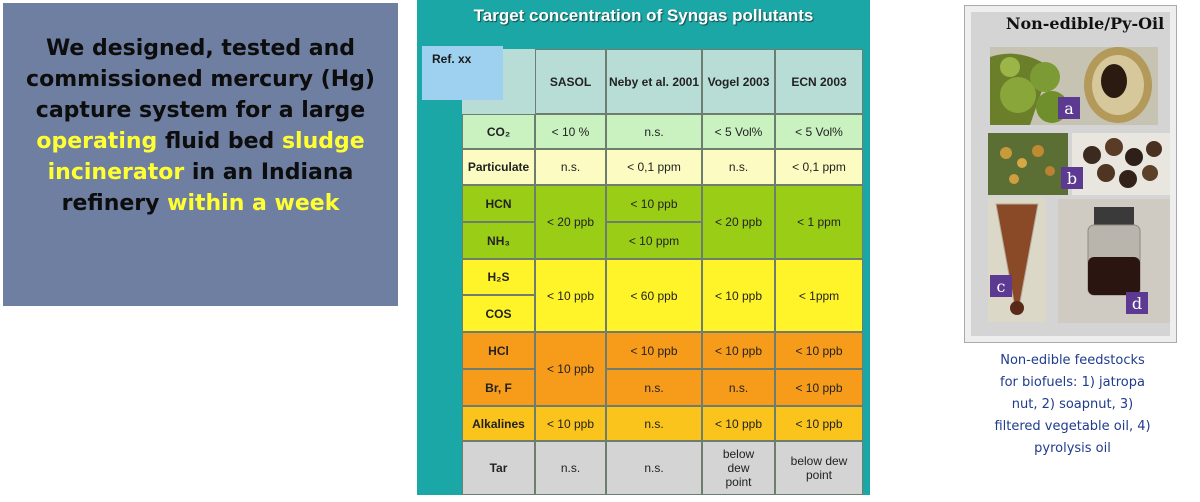 This screenshot has height=502, width=1200. What do you see at coordinates (253, 203) in the screenshot?
I see `highlight-text: within a week` at bounding box center [253, 203].